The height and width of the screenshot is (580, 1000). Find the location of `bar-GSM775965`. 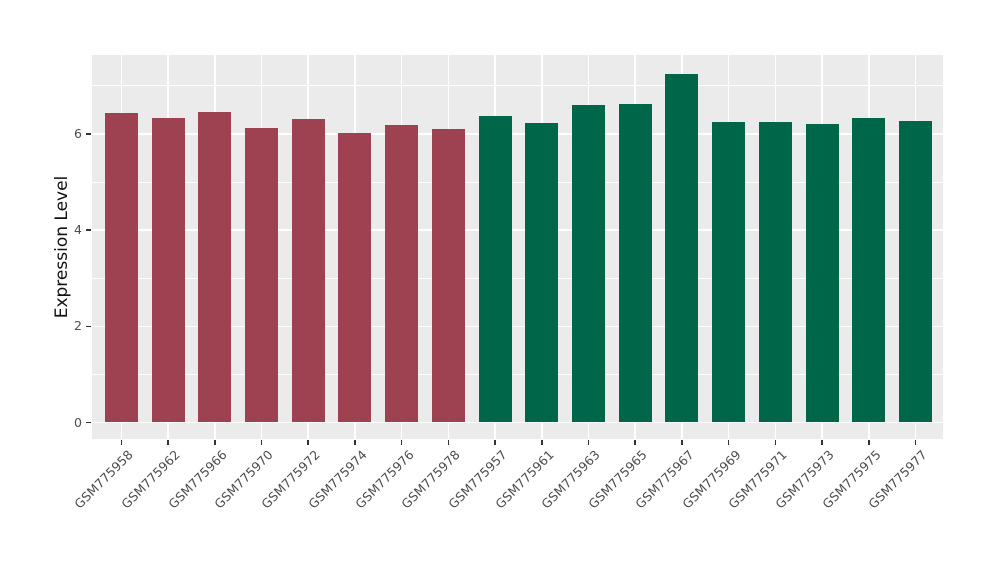

bar-GSM775965 is located at coordinates (635, 263).